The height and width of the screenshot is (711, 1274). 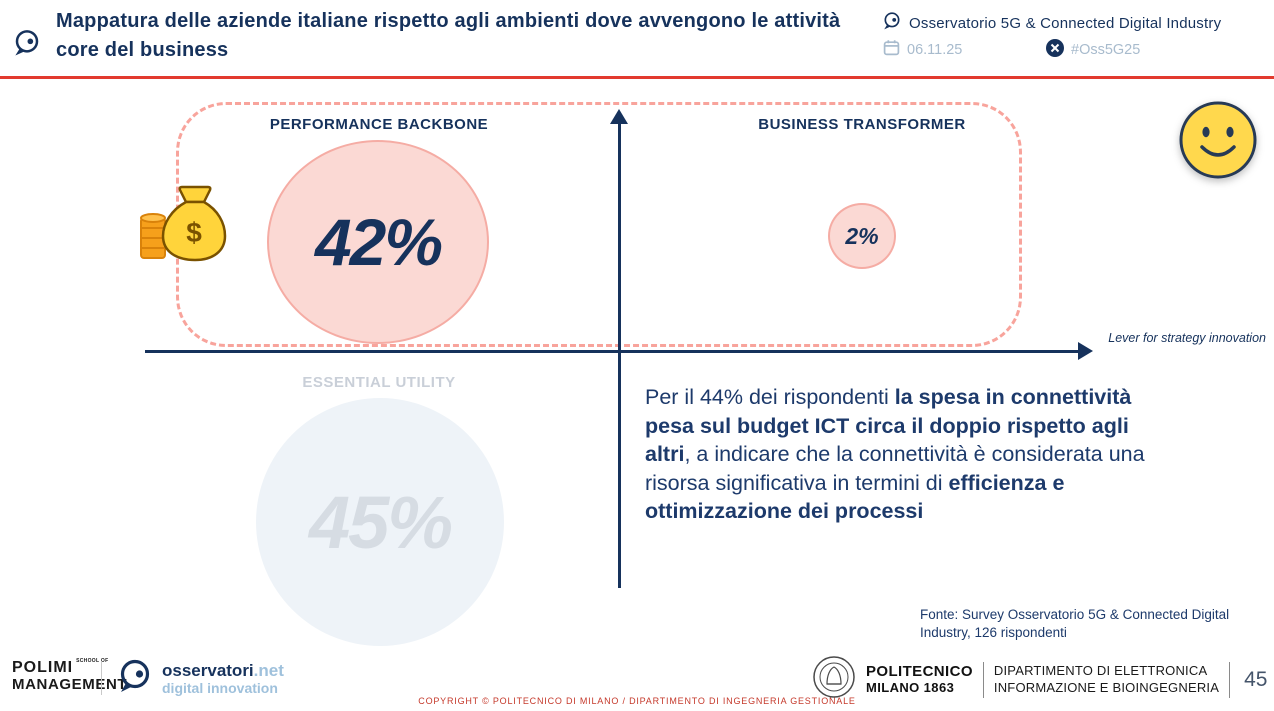 What do you see at coordinates (619, 116) in the screenshot?
I see `vertical-axis-arrow-icon` at bounding box center [619, 116].